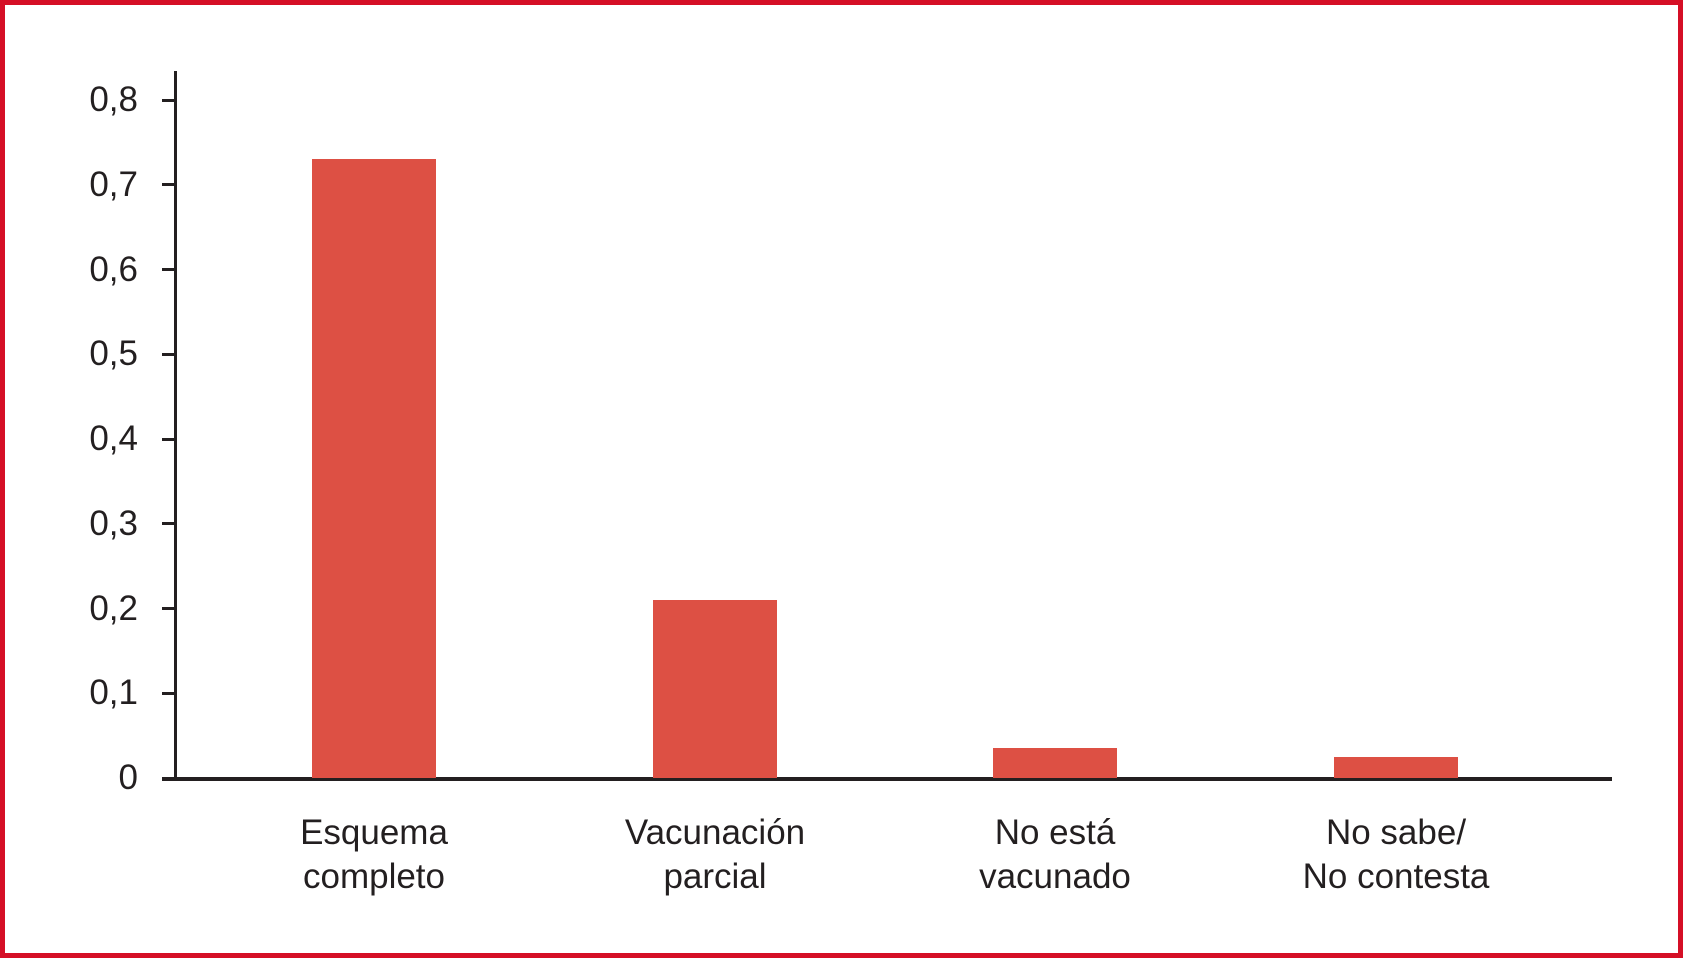 This screenshot has width=1683, height=958. I want to click on category-label: No sabe/ No contesta, so click(1396, 854).